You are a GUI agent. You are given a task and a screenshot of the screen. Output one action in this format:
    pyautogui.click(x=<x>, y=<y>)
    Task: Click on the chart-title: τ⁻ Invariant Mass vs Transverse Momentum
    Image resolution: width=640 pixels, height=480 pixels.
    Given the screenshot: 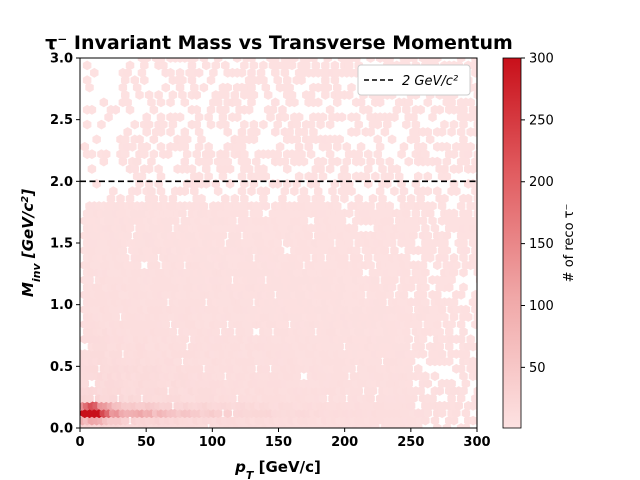 What is the action you would take?
    pyautogui.click(x=279, y=43)
    